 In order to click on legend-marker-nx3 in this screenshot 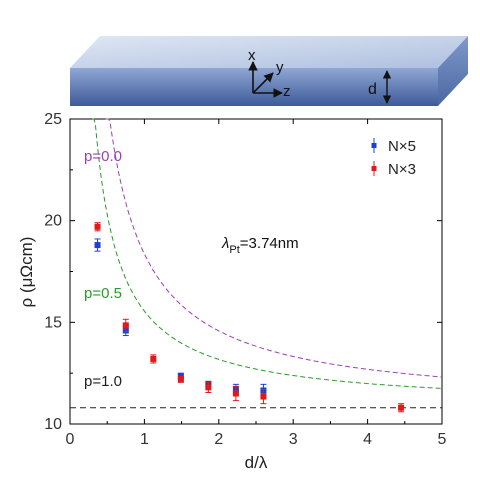, I will do `click(374, 168)`.